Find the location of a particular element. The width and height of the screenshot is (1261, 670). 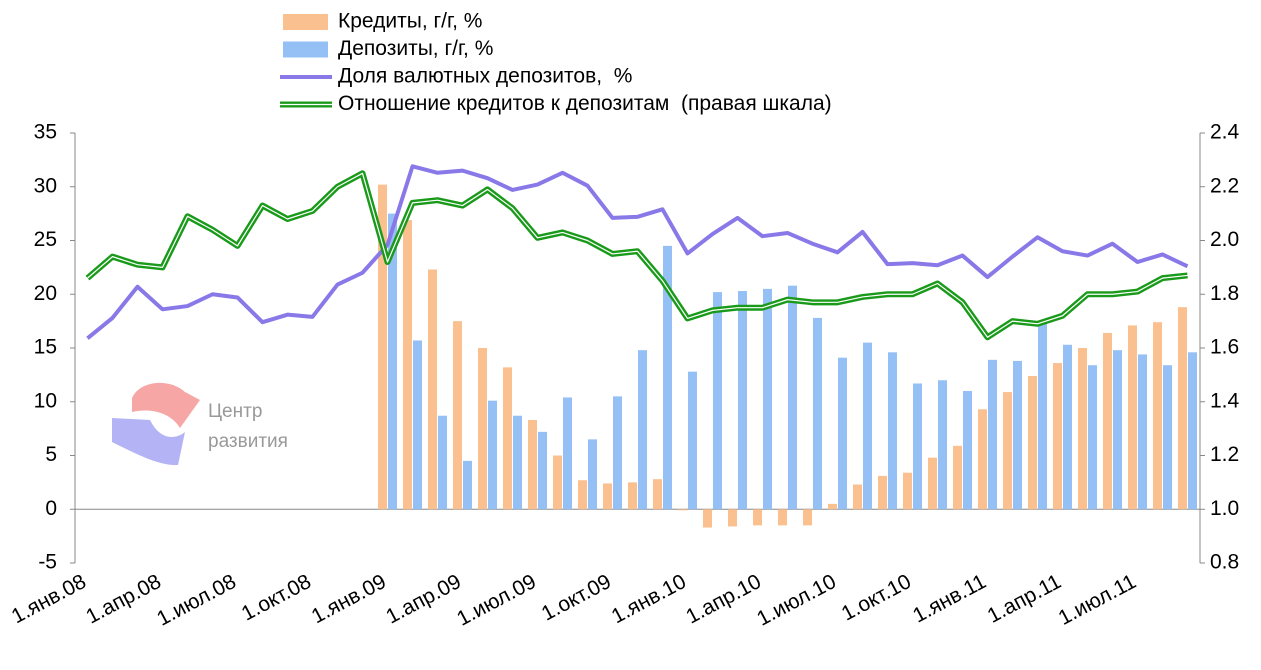

legend-label: Доля валютных депозитов, % is located at coordinates (485, 76).